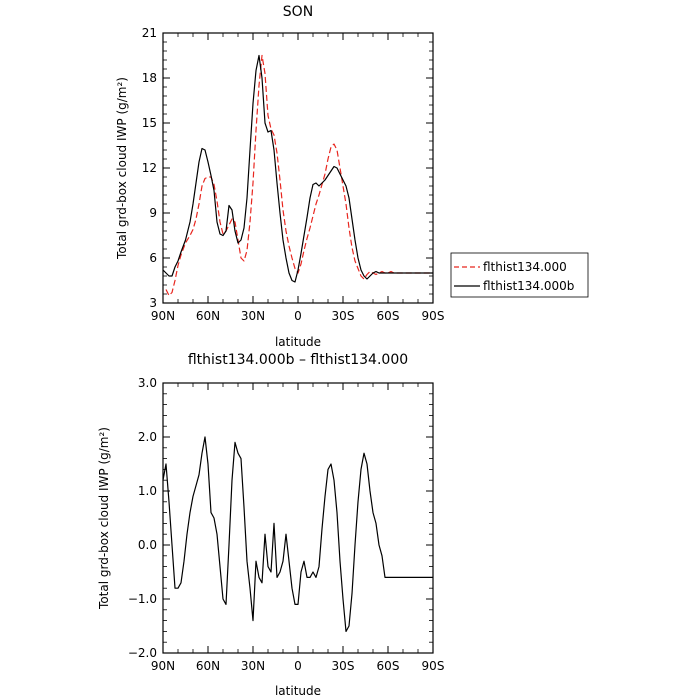 The width and height of the screenshot is (700, 700). Describe the element at coordinates (528, 286) in the screenshot. I see `legend-label-series-b: flthist134.000b` at that location.